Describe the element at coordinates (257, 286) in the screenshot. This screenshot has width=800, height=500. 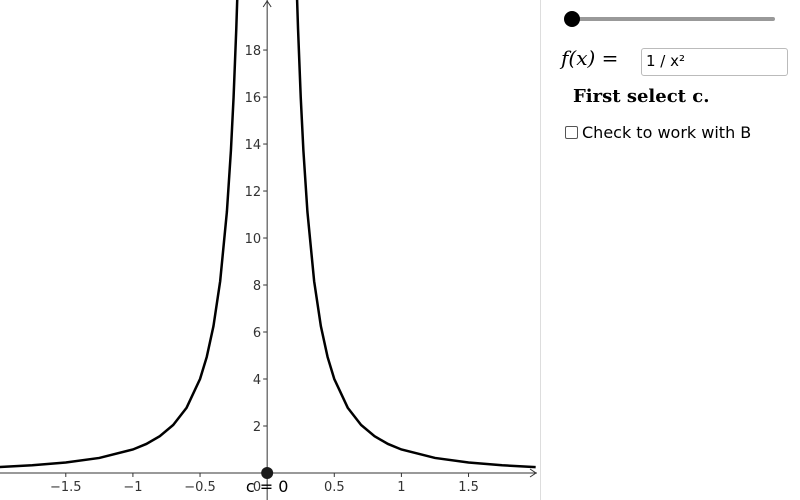
I see `y-tick-label: 8` at that location.